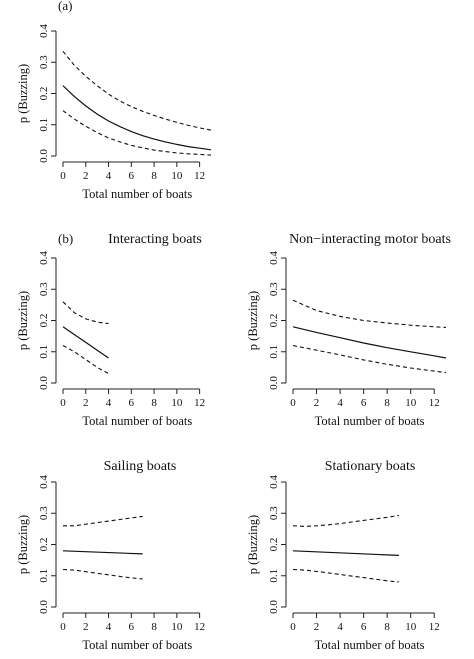 The height and width of the screenshot is (659, 474). Describe the element at coordinates (65, 238) in the screenshot. I see `panel-letter: (b)` at that location.